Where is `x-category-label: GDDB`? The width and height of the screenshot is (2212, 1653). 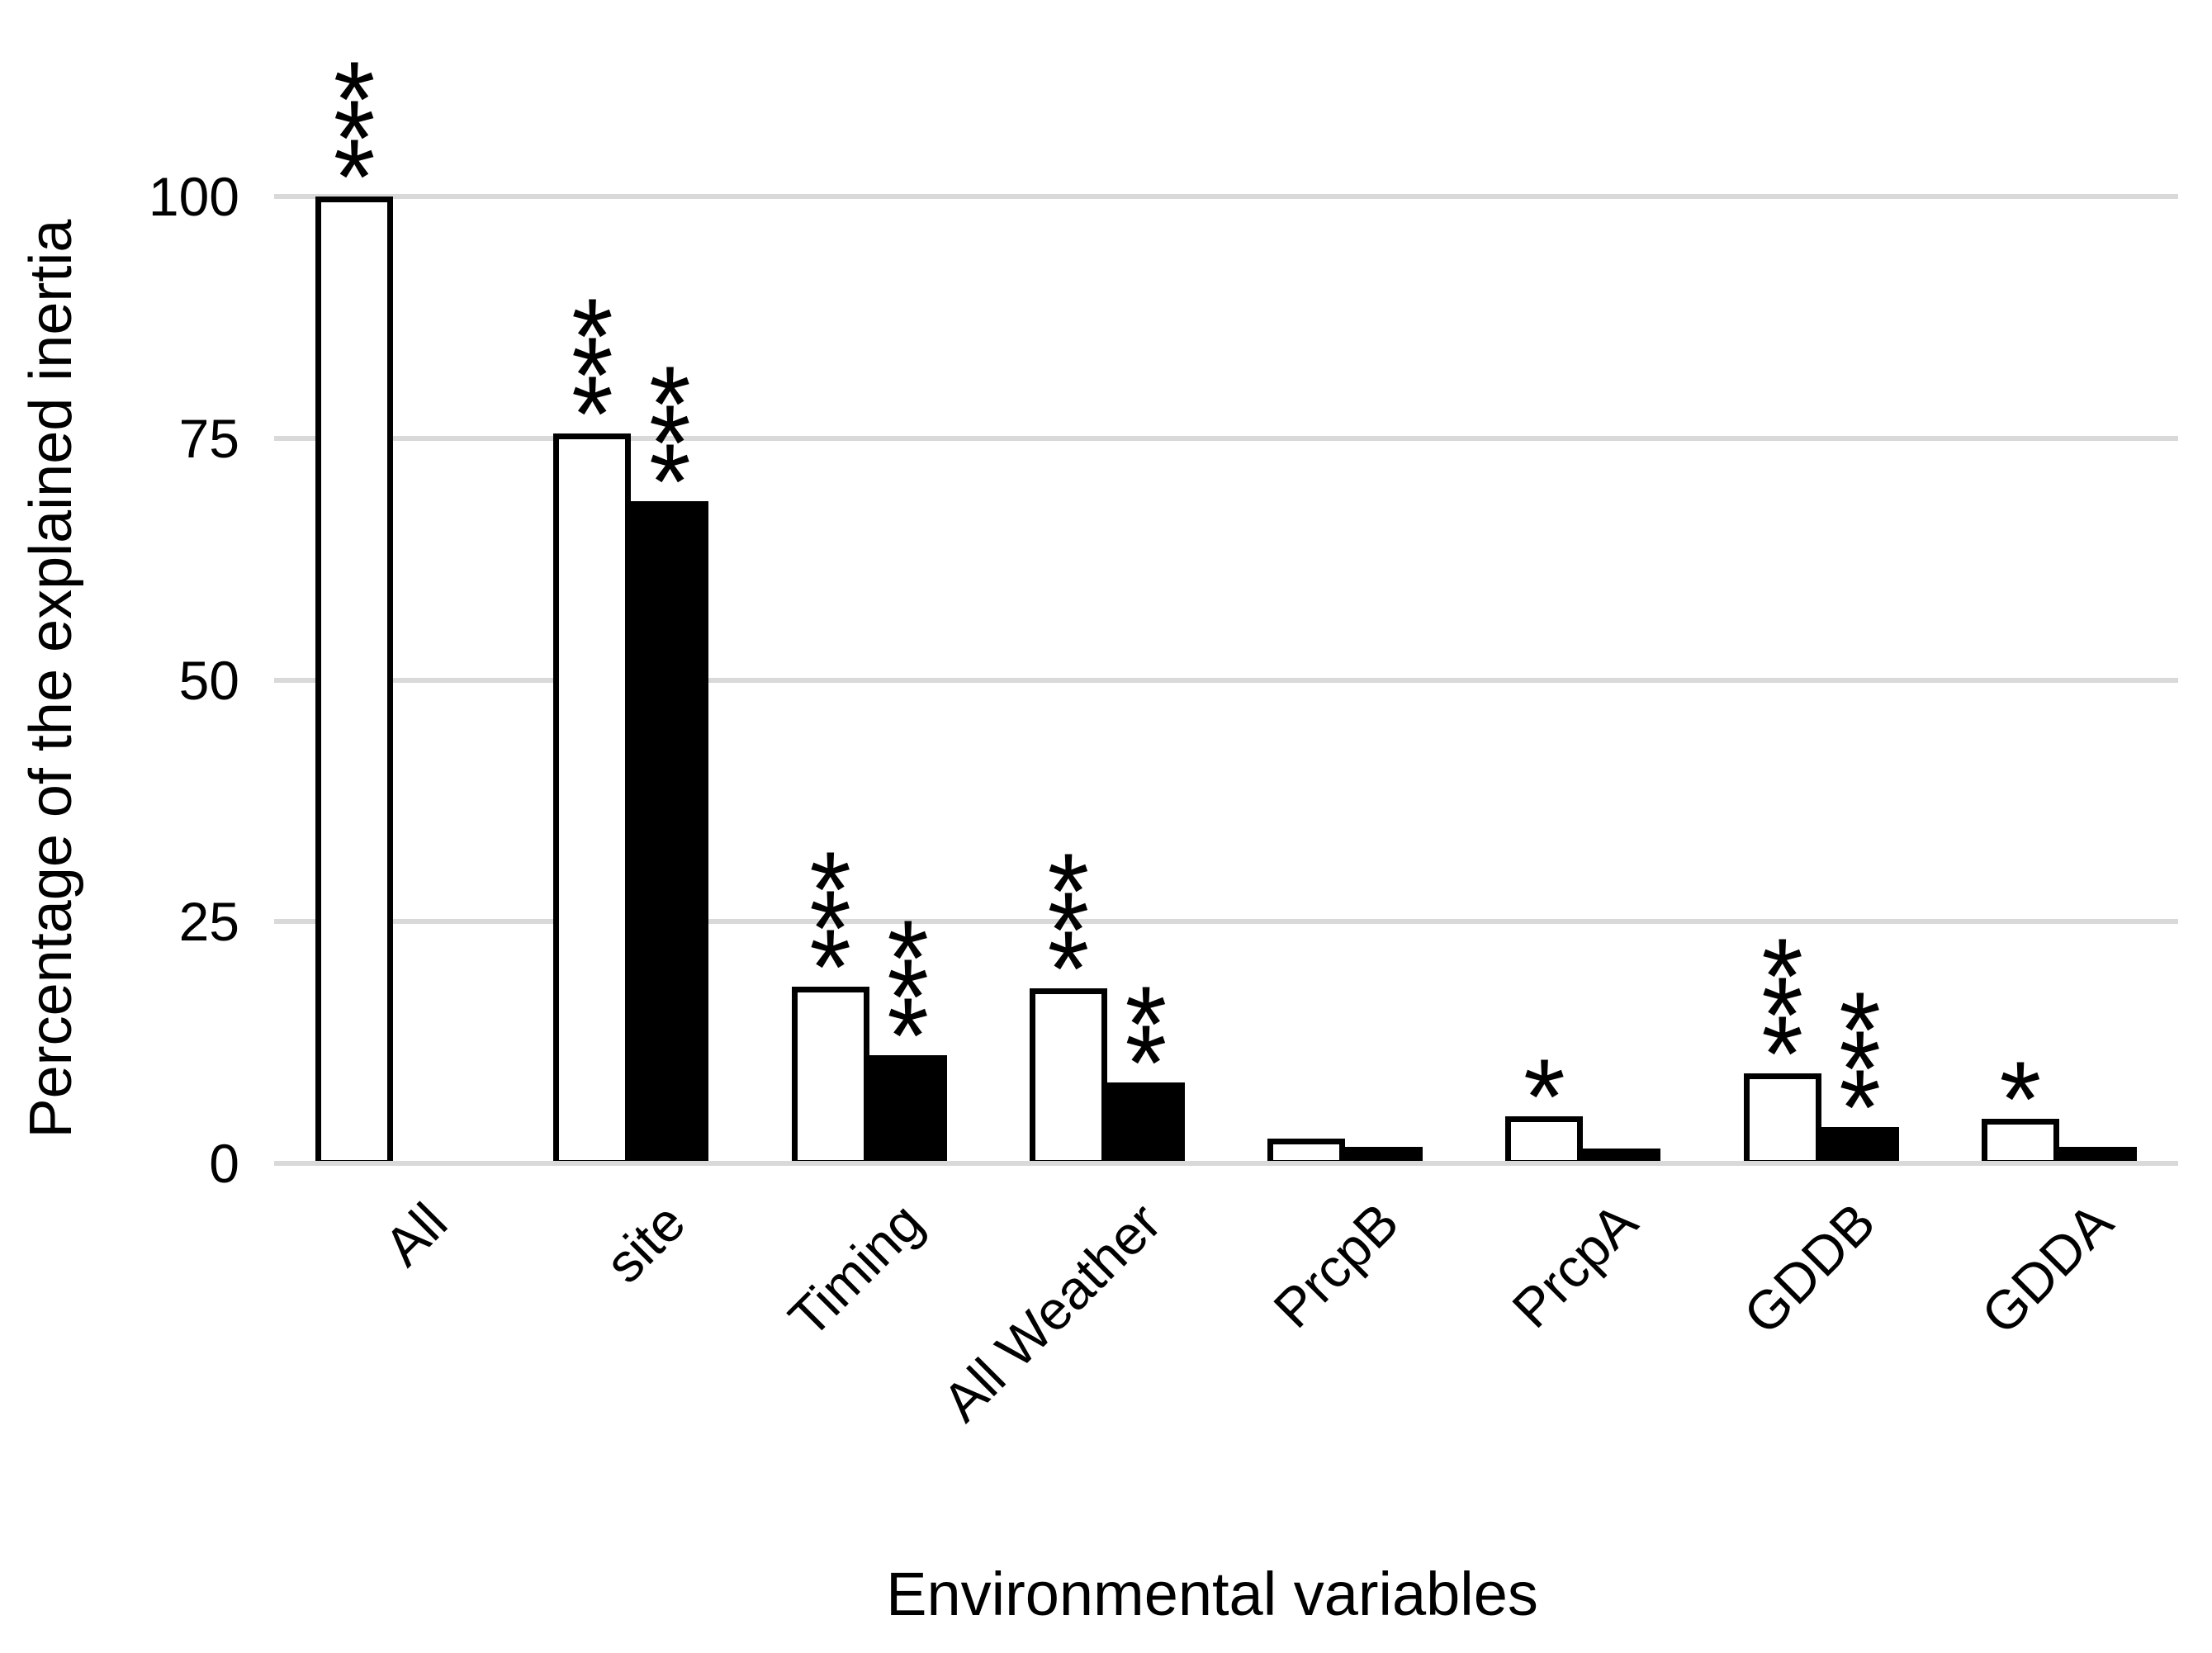
x-category-label: GDDB is located at coordinates (1809, 1268).